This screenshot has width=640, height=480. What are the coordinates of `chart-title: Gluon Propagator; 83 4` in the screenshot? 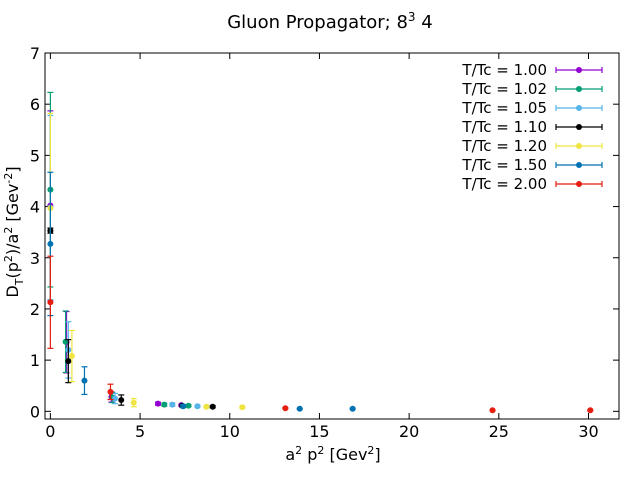 It's located at (330, 21).